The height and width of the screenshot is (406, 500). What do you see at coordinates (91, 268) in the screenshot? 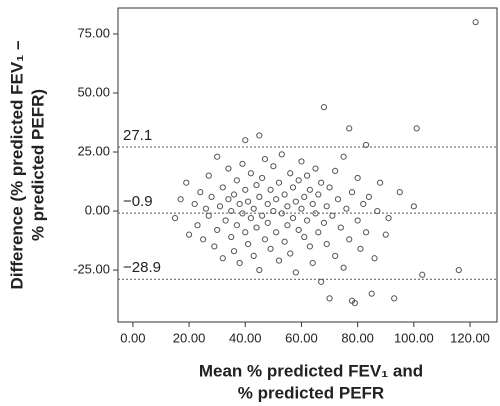
I see `y-tick-label: -25.00` at bounding box center [91, 268].